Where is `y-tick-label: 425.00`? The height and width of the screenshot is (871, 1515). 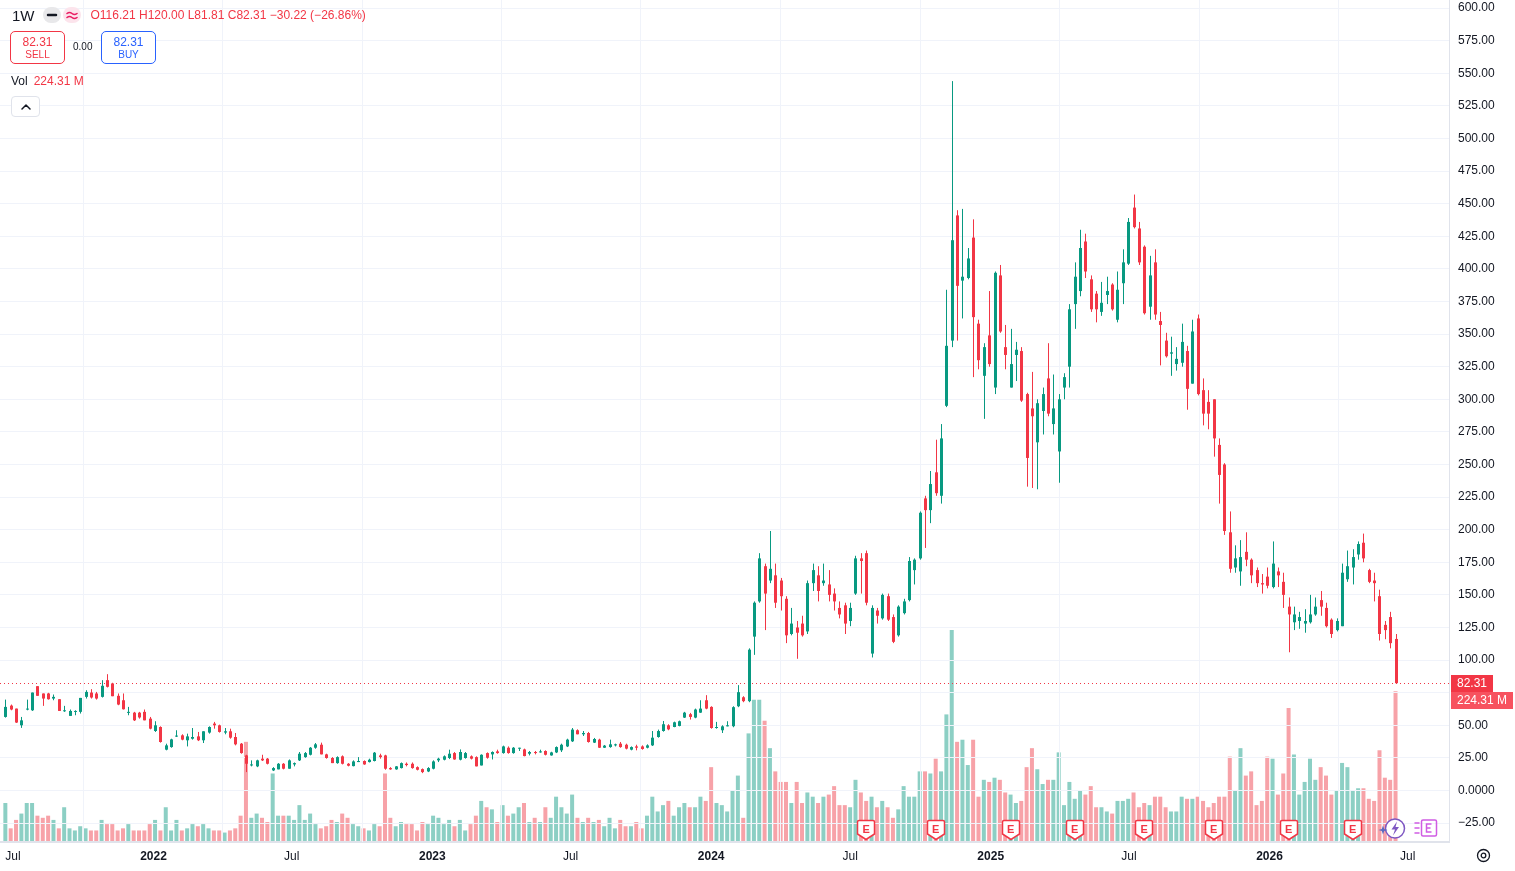
y-tick-label: 425.00 is located at coordinates (1477, 235).